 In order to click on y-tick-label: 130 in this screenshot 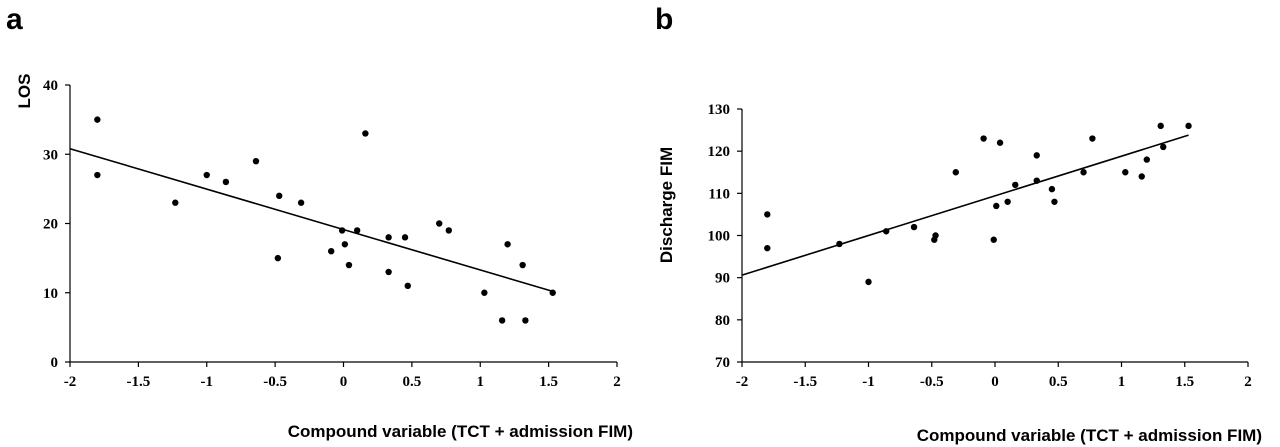, I will do `click(719, 110)`.